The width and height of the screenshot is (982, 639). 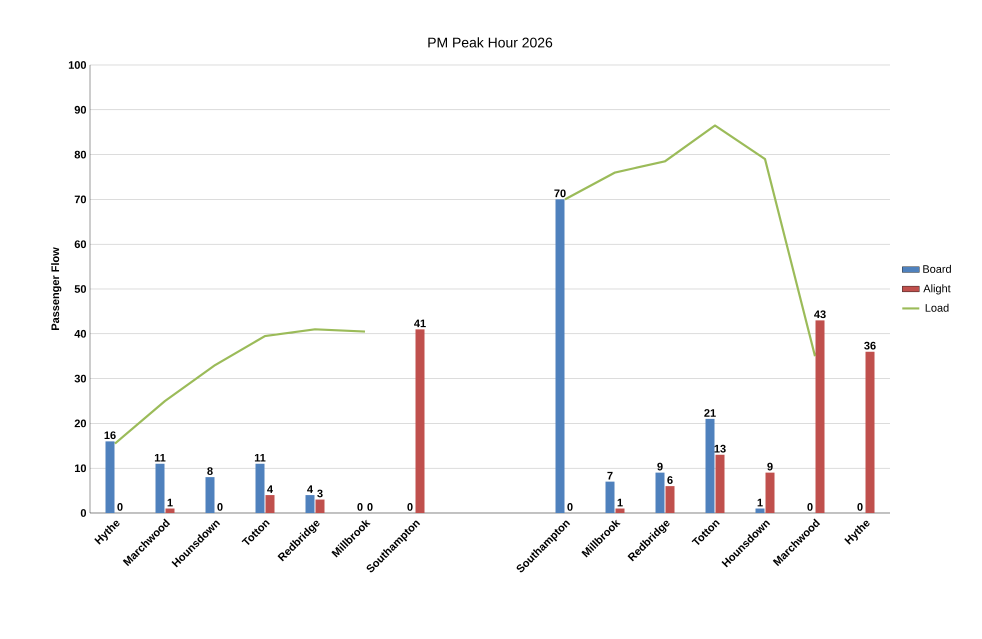 I want to click on data-label: 21, so click(x=710, y=413).